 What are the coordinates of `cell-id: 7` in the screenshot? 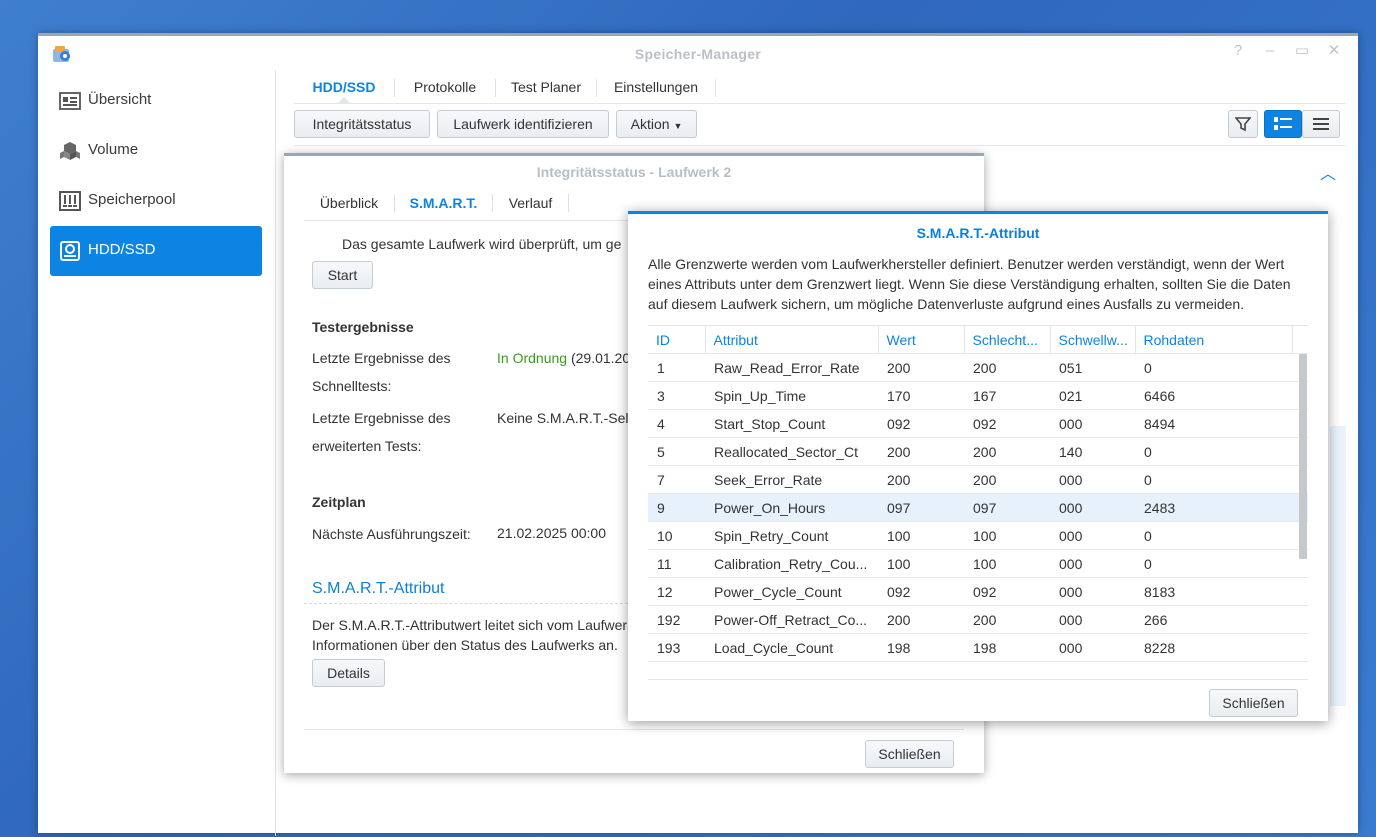 It's located at (676, 479).